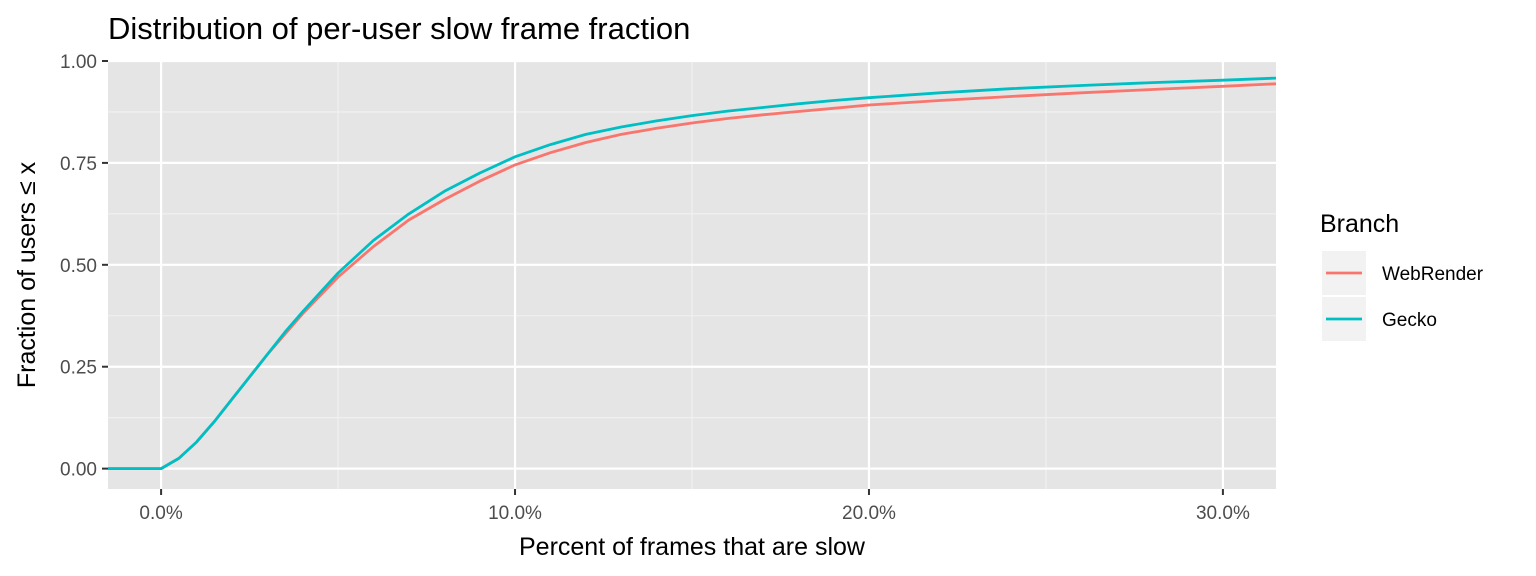 This screenshot has height=576, width=1536. Describe the element at coordinates (78, 266) in the screenshot. I see `y-tick-label: 0.50` at that location.